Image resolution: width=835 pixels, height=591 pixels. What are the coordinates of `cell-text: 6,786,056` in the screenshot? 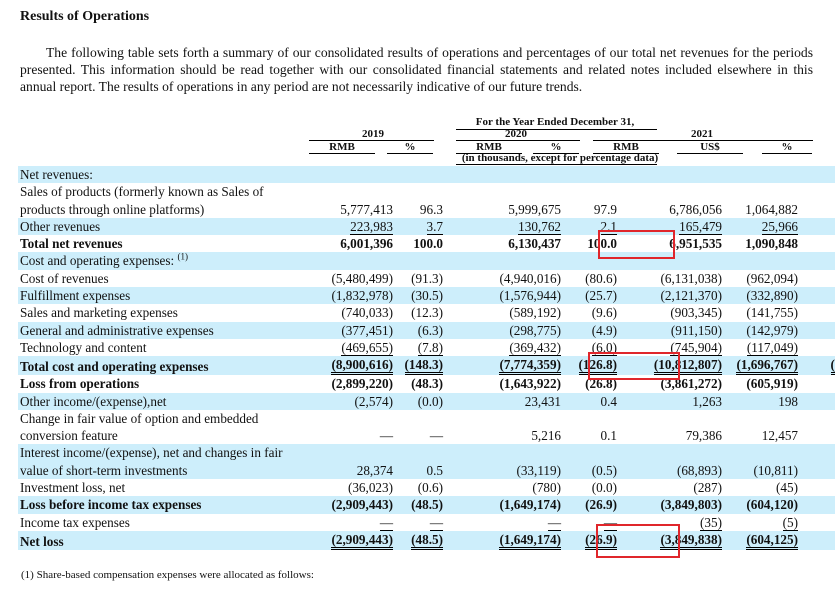 It's located at (695, 209).